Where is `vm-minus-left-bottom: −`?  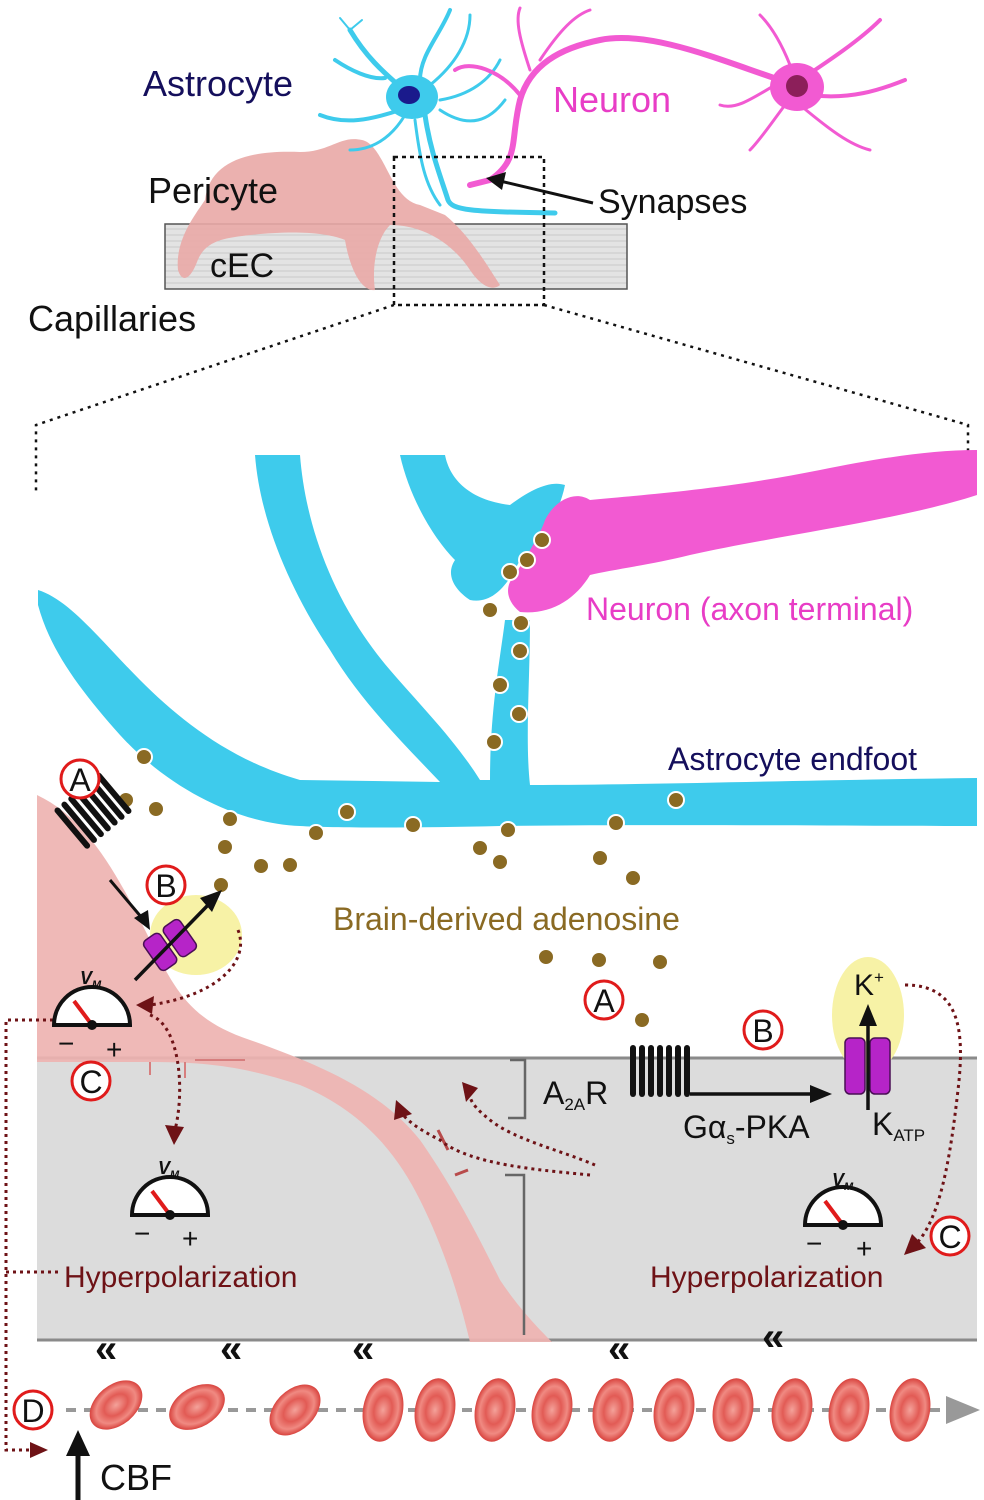 vm-minus-left-bottom: − is located at coordinates (142, 1233).